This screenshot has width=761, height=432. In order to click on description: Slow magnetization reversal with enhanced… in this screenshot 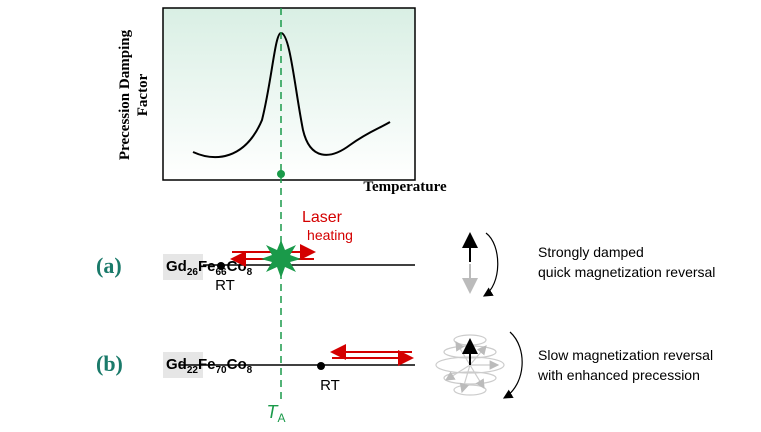, I will do `click(625, 365)`.